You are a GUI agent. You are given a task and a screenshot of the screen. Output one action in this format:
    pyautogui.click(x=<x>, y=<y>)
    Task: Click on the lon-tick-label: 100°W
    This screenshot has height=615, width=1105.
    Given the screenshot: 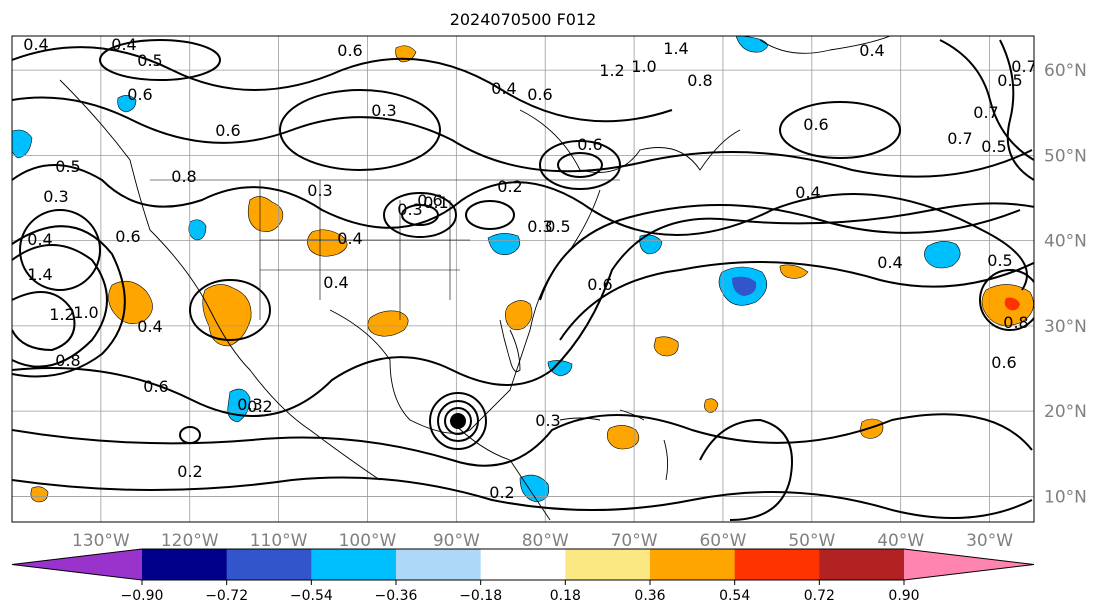 What is the action you would take?
    pyautogui.click(x=368, y=541)
    